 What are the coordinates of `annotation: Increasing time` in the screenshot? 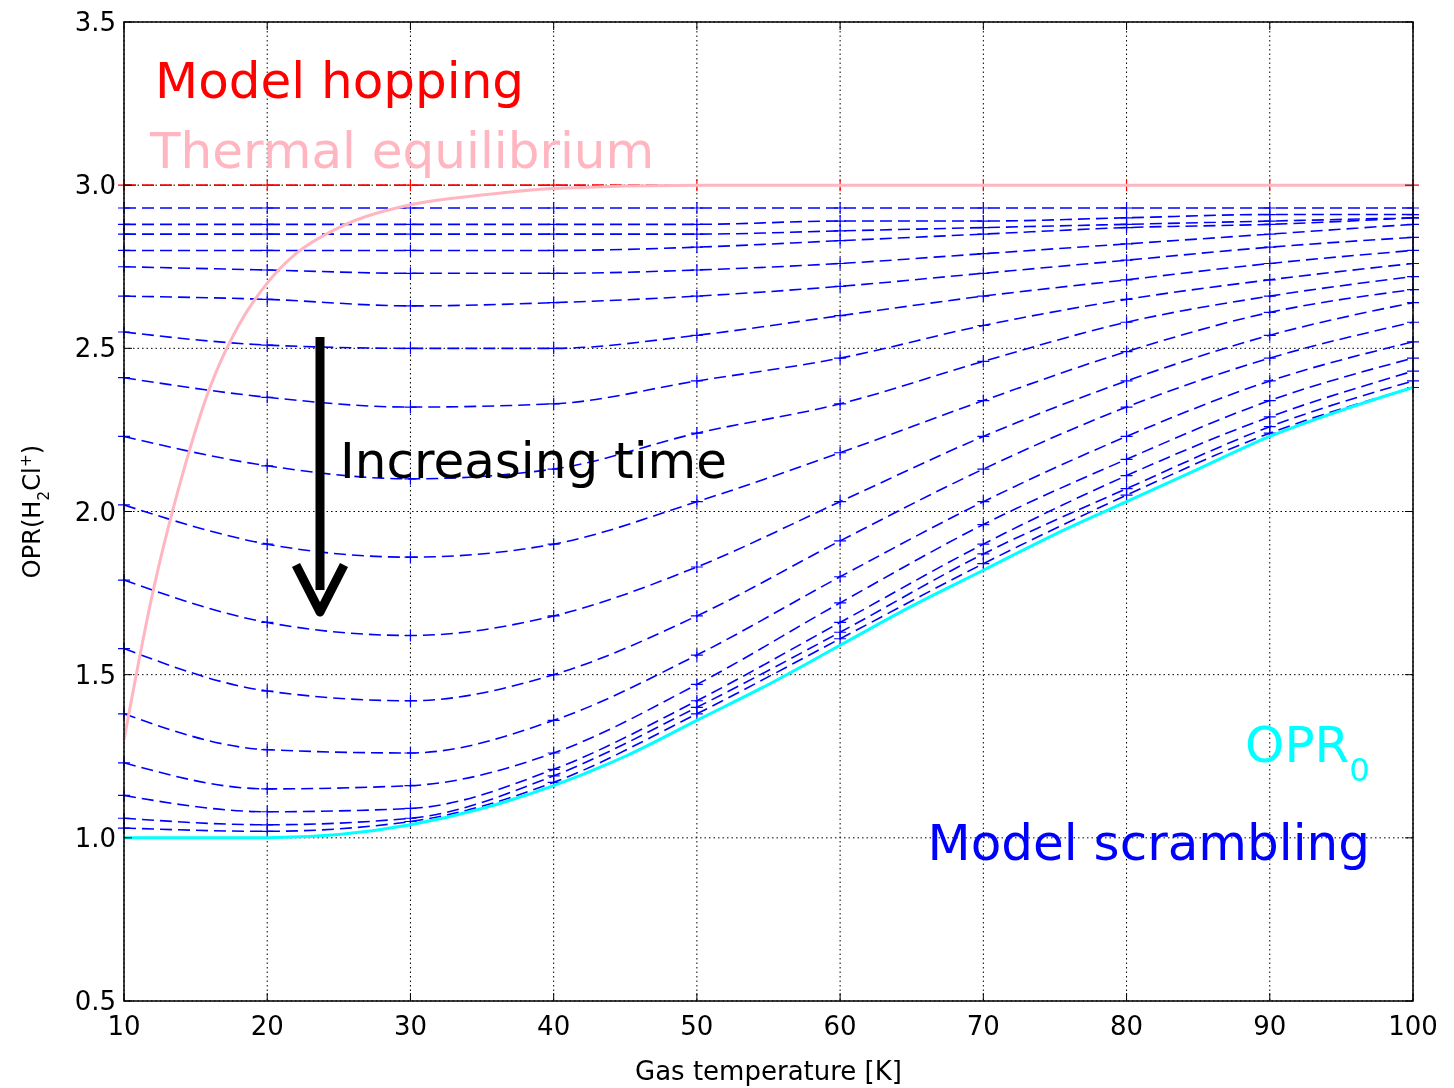 It's located at (534, 461).